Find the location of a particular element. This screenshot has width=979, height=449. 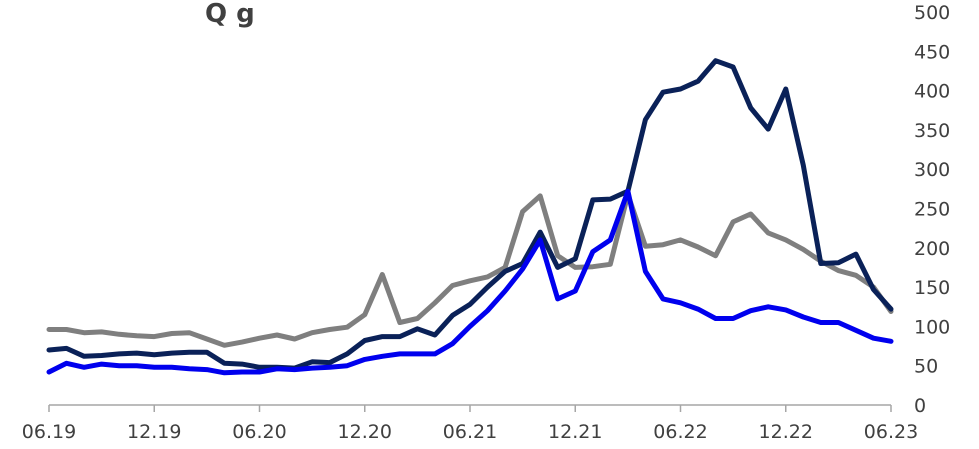

x-tick-label: 12.19 is located at coordinates (154, 432).